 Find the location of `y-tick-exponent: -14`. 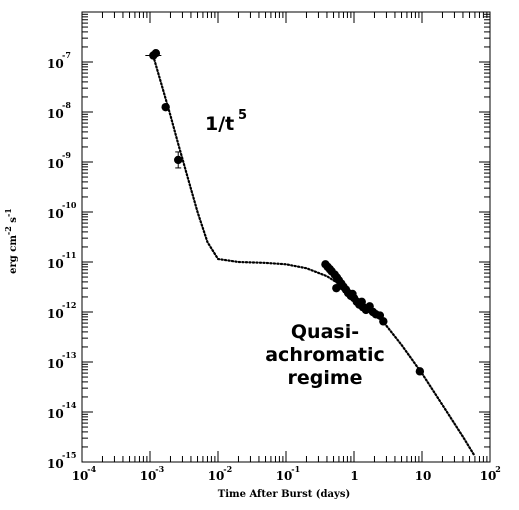

y-tick-exponent: -14 is located at coordinates (69, 405).